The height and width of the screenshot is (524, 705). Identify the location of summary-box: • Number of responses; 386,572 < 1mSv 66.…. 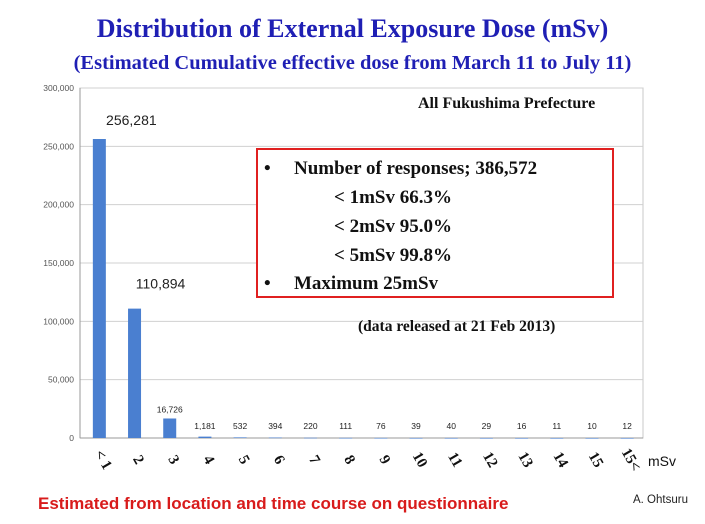
(435, 223).